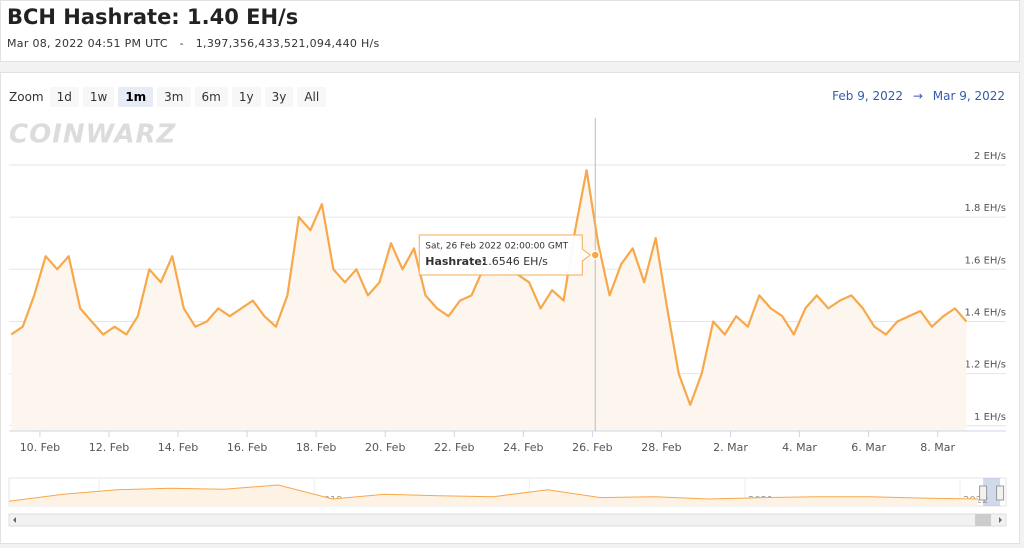 Image resolution: width=1024 pixels, height=548 pixels. What do you see at coordinates (990, 417) in the screenshot?
I see `y-tick-label: 1 EH/s` at bounding box center [990, 417].